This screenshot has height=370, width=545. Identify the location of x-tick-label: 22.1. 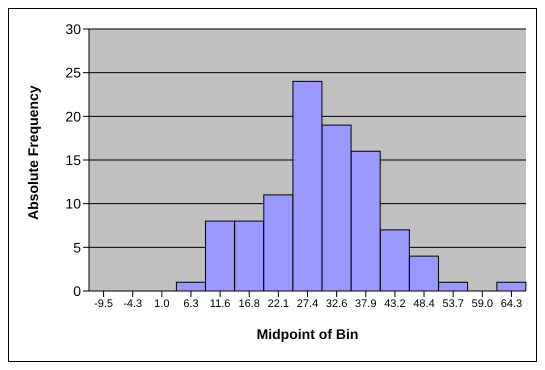
(279, 304).